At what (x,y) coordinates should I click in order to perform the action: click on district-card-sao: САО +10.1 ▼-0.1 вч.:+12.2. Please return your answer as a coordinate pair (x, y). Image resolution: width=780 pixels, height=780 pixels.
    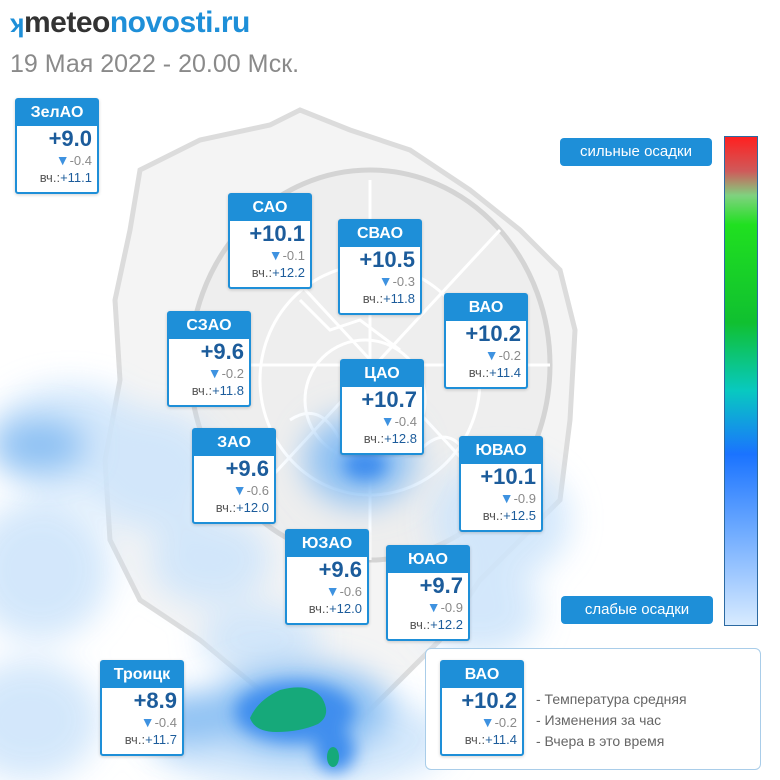
    Looking at the image, I should click on (270, 241).